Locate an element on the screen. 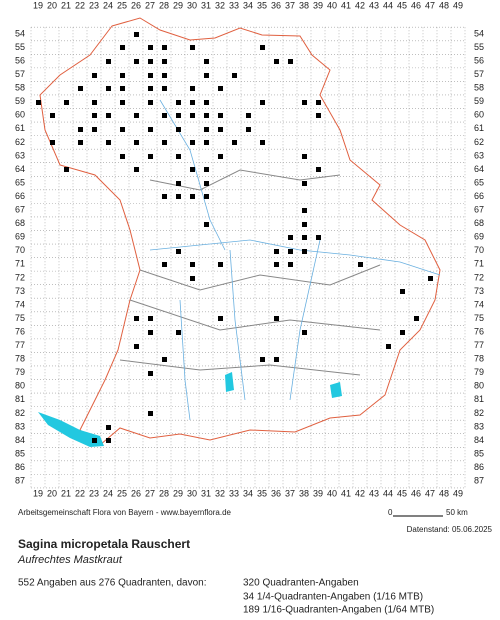 Image resolution: width=500 pixels, height=620 pixels. column-label: 27 is located at coordinates (150, 493).